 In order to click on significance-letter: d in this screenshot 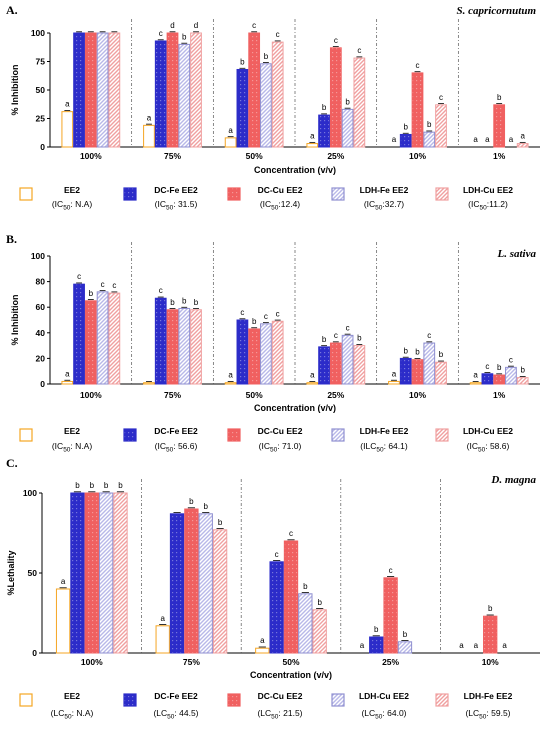, I will do `click(172, 25)`.